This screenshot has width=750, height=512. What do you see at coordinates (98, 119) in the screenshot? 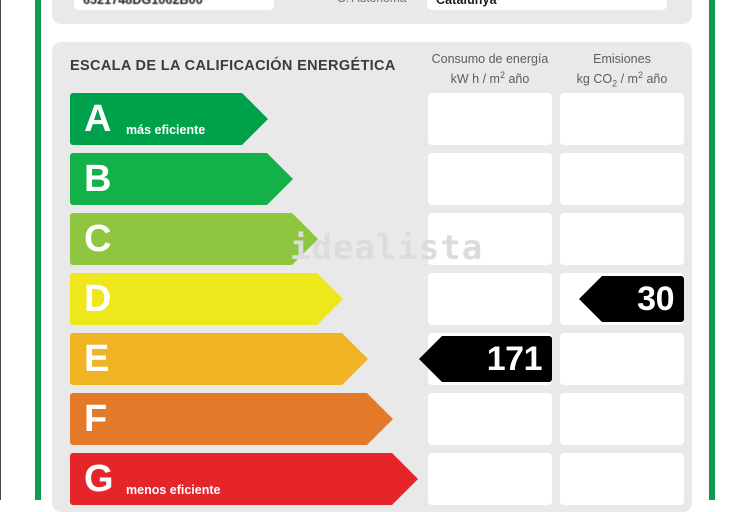
I see `rating-letter-a: A` at bounding box center [98, 119].